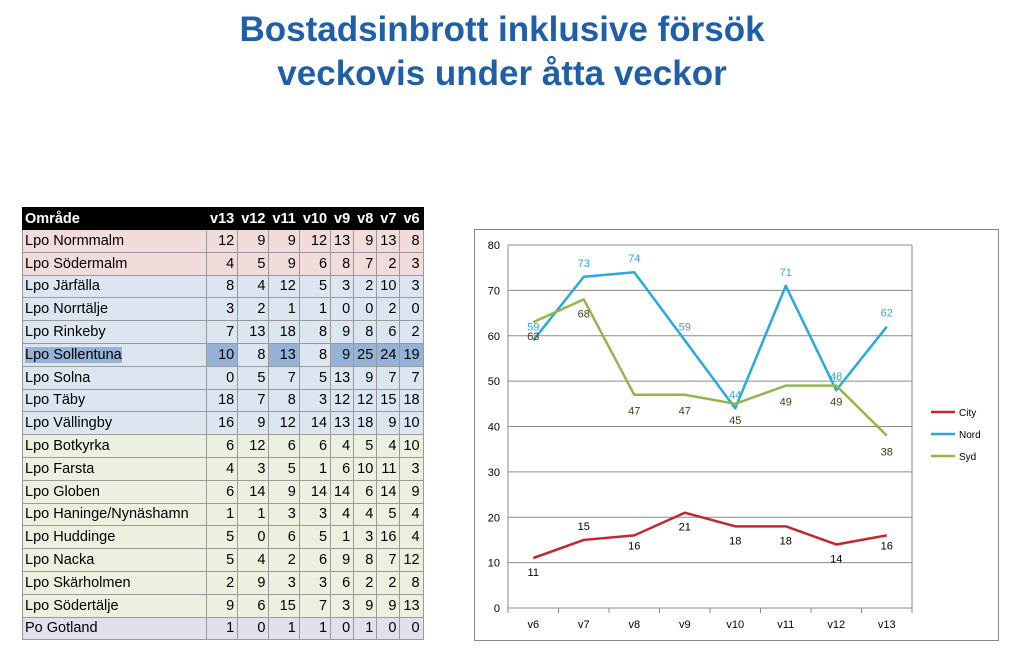 This screenshot has height=654, width=1024. Describe the element at coordinates (533, 337) in the screenshot. I see `data-label: 63` at that location.